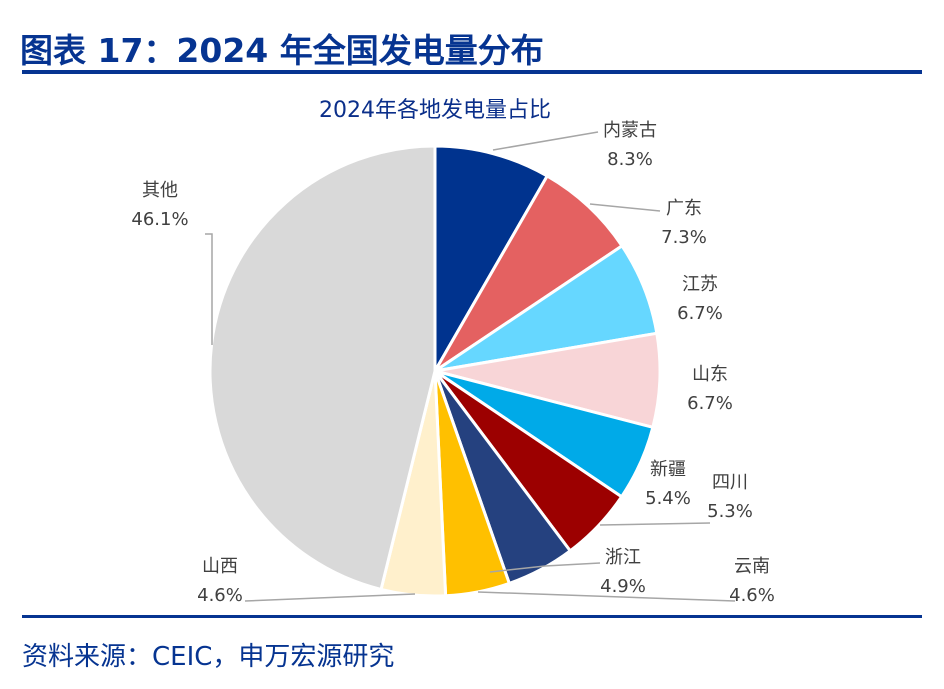 This screenshot has width=944, height=689. What do you see at coordinates (282, 50) in the screenshot?
I see `figure-title: 图表 17：2024 年全国发电量分布` at bounding box center [282, 50].